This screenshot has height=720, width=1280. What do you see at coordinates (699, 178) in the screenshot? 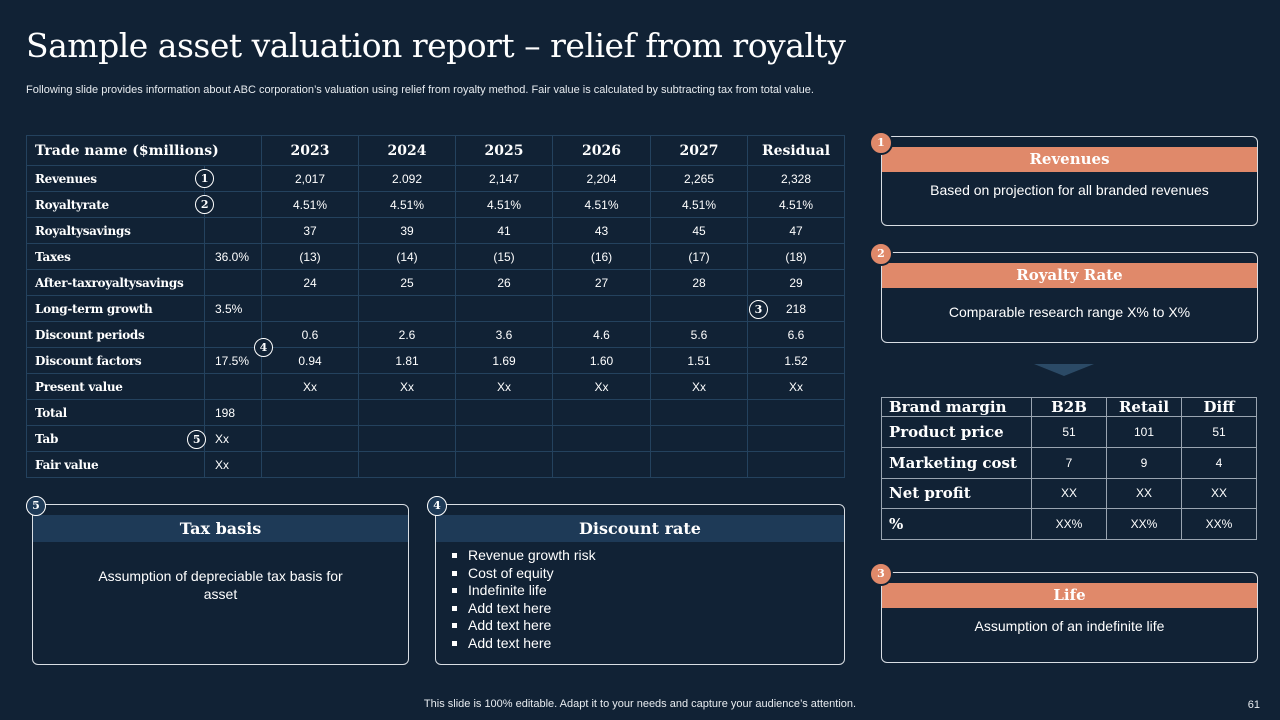
I see `table-cell: 2,265` at bounding box center [699, 178].